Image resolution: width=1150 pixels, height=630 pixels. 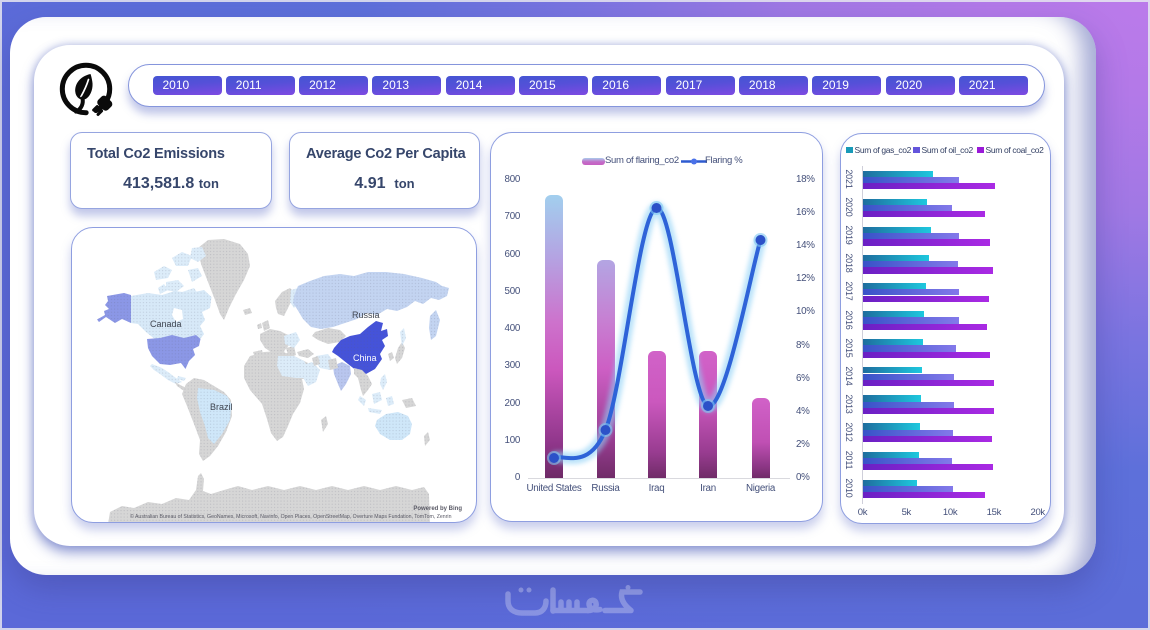 I want to click on svg-text: Russia, so click(x=366, y=315).